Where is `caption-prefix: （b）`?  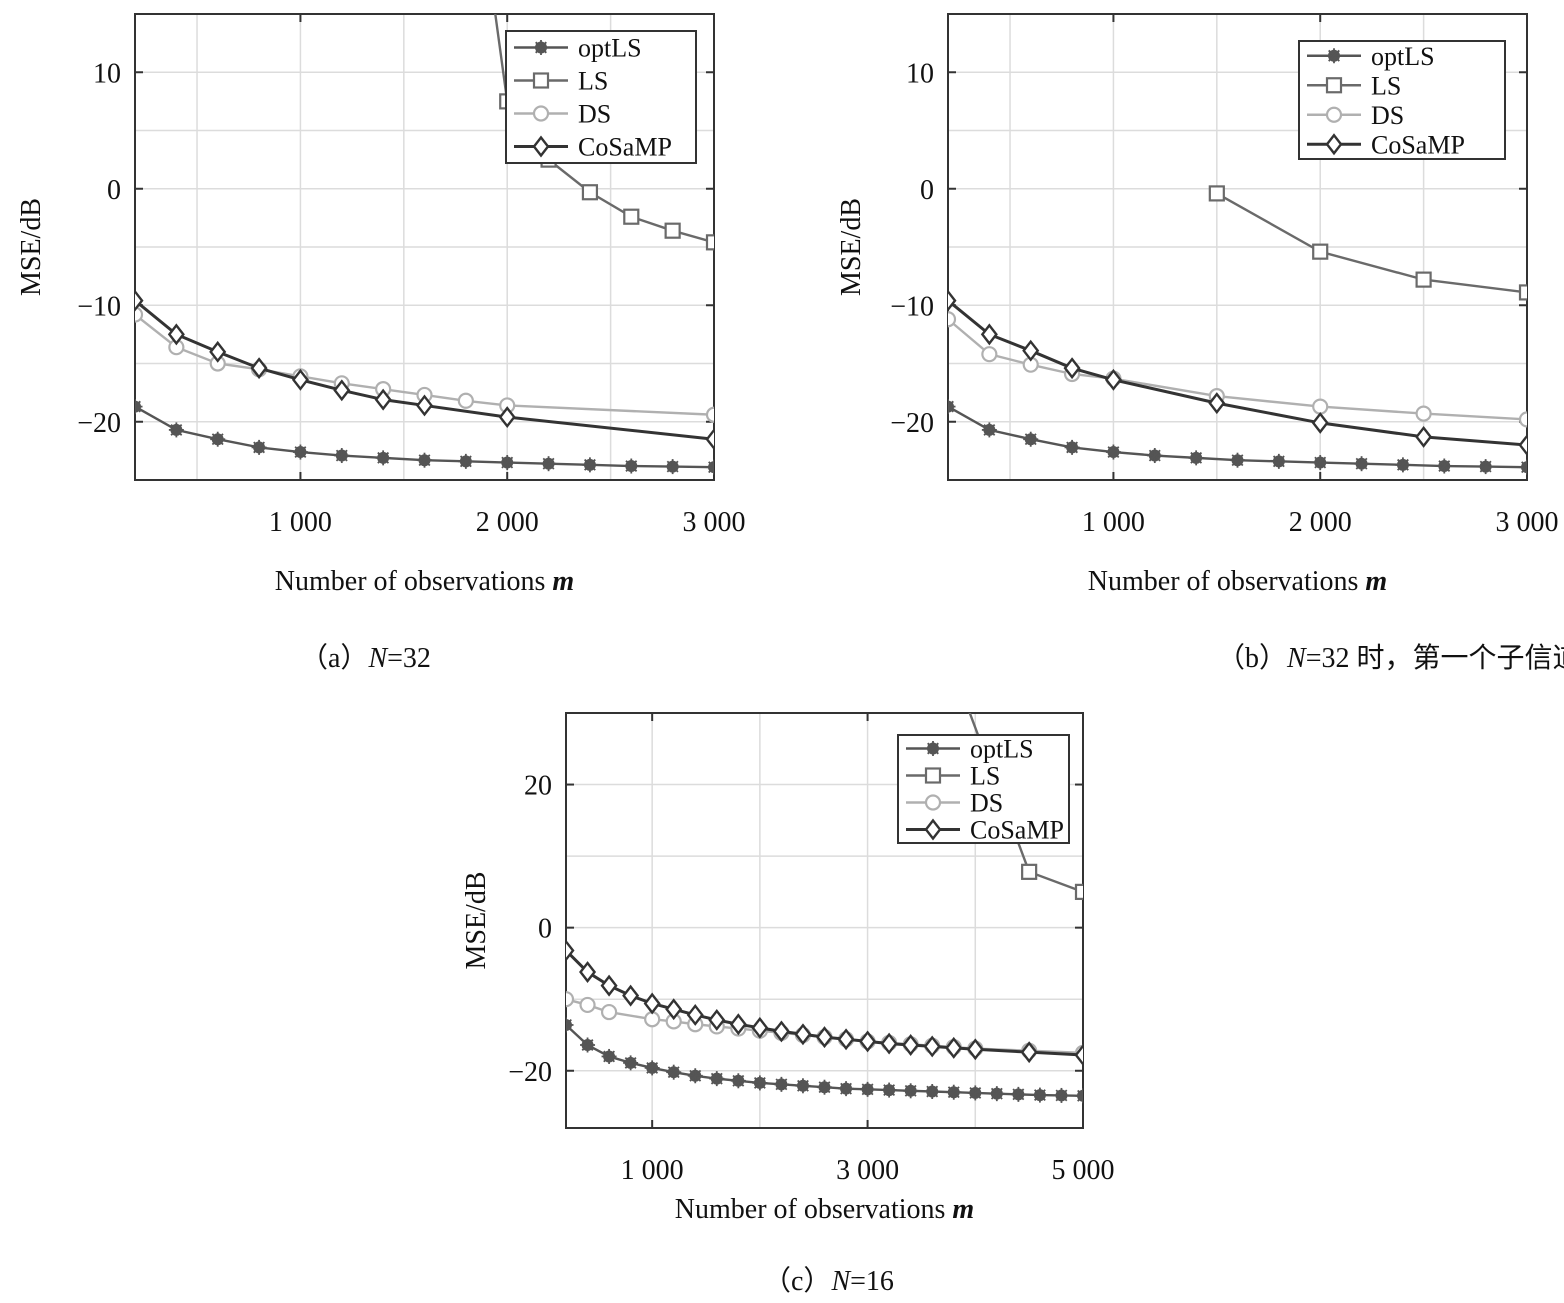 caption-prefix: （b） is located at coordinates (1252, 658).